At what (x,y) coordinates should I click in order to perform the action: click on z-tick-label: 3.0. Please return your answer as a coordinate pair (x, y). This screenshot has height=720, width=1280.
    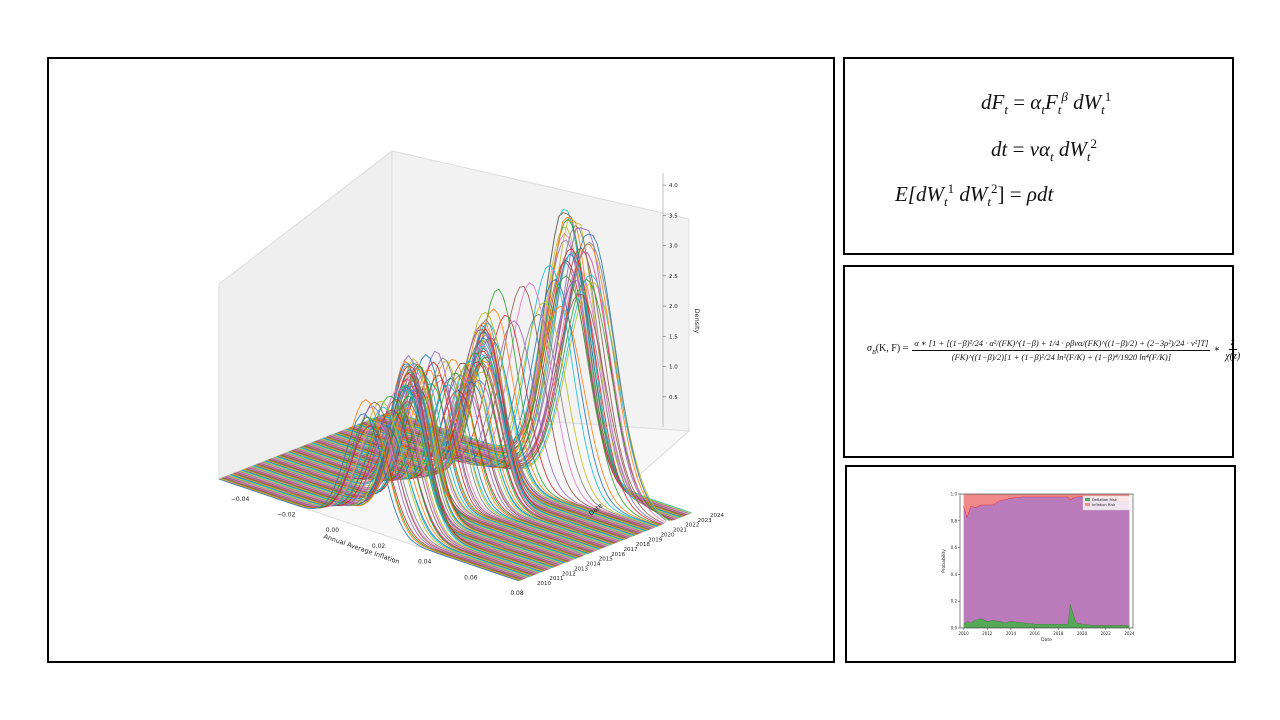
    Looking at the image, I should click on (673, 247).